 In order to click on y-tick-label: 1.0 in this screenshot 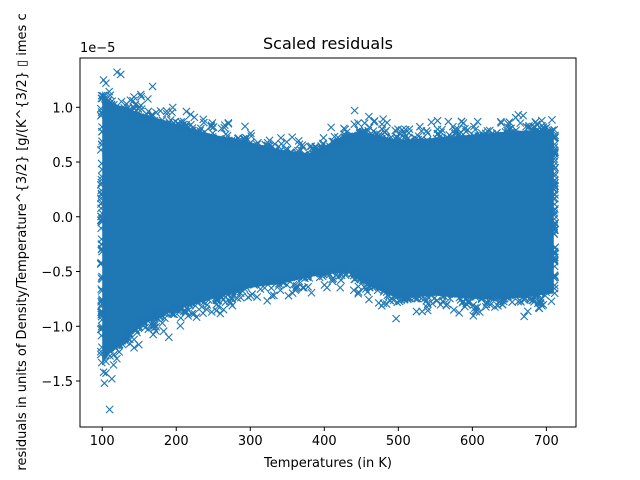, I will do `click(62, 108)`.